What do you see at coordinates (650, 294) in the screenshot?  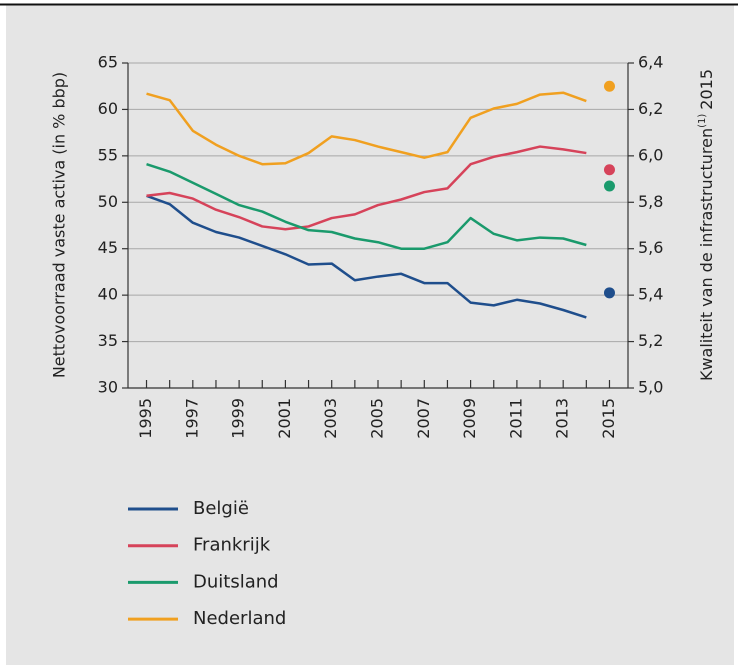 I see `y2-tick-label: 5,4` at bounding box center [650, 294].